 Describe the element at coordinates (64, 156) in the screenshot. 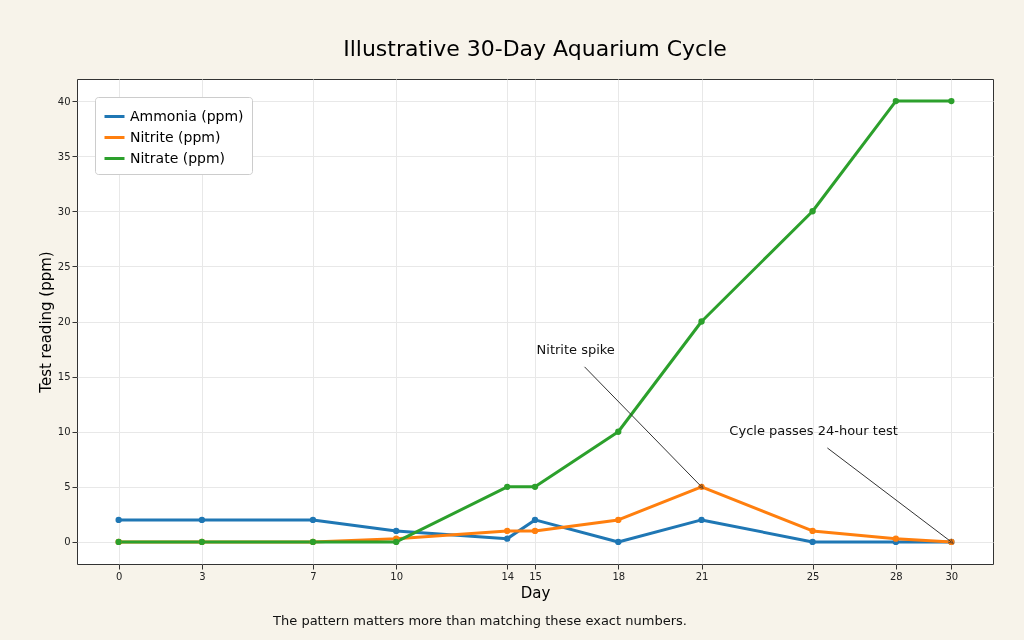

I see `y-tick-label: 35` at that location.